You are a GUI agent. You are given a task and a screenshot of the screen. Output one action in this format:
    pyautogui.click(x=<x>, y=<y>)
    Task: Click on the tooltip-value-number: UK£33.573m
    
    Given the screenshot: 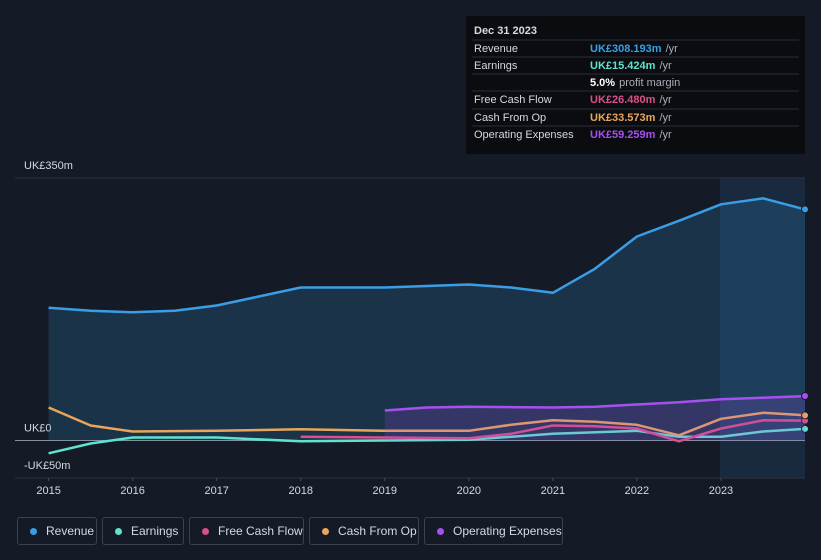 What is the action you would take?
    pyautogui.click(x=623, y=118)
    